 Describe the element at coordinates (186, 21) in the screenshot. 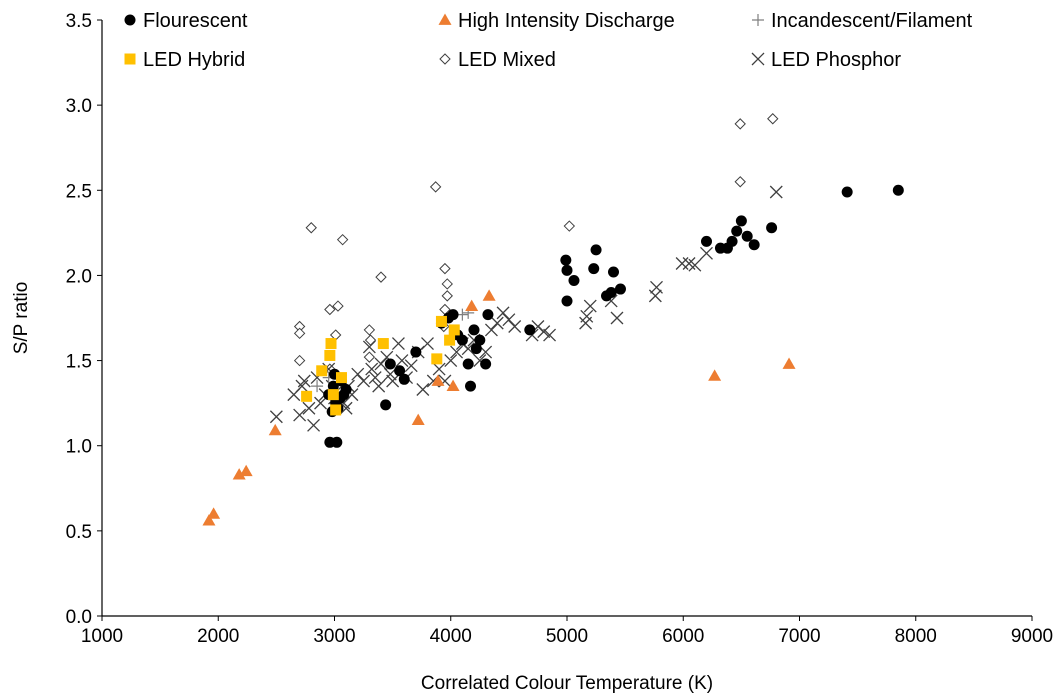

I see `legend-item: Flourescent` at that location.